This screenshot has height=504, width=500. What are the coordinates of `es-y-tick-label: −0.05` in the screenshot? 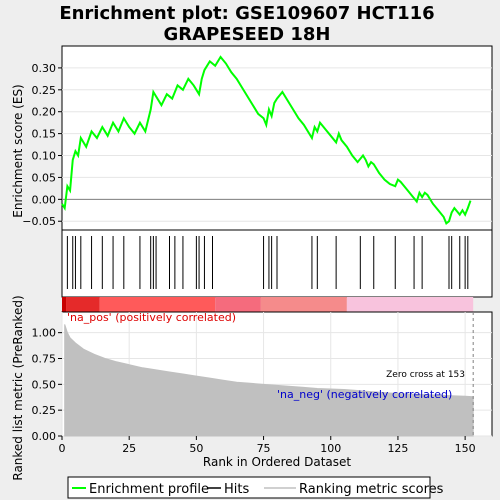 It's located at (39, 221).